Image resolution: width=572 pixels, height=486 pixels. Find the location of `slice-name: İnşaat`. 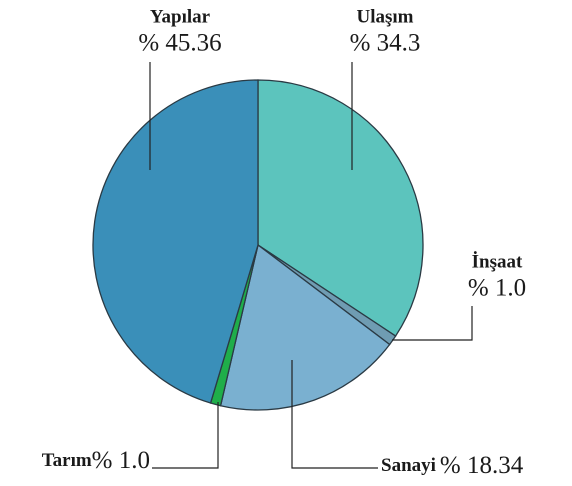

slice-name: İnşaat is located at coordinates (497, 261).